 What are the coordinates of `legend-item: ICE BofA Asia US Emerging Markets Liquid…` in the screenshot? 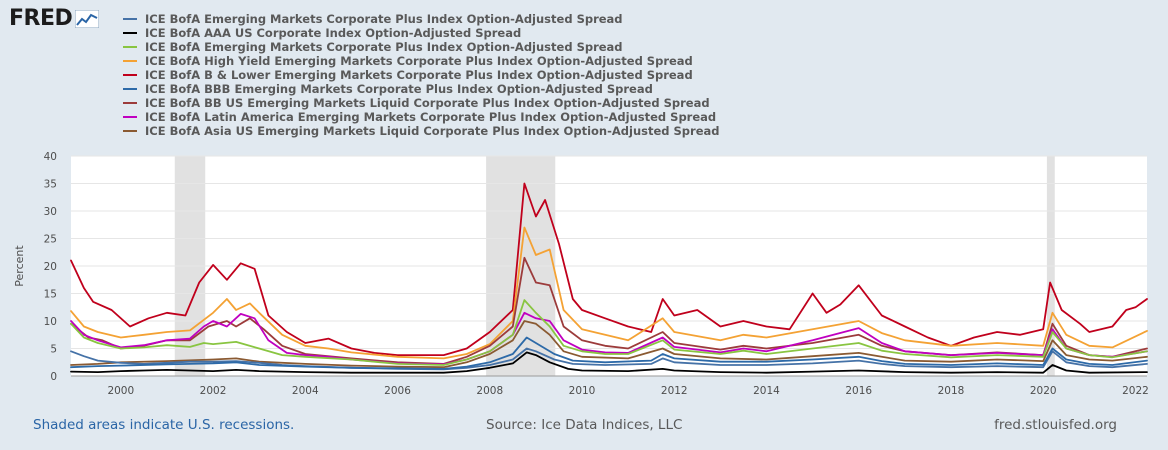 It's located at (421, 131).